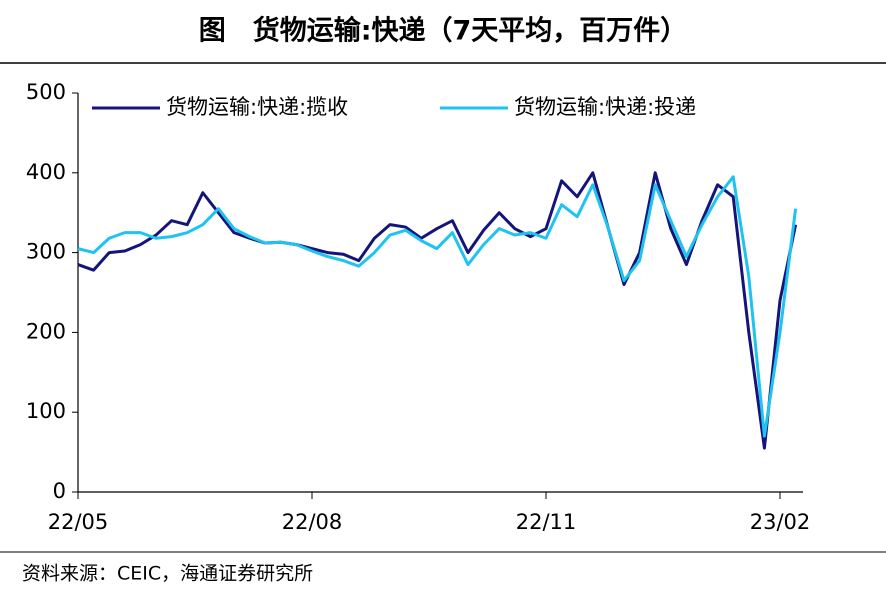  What do you see at coordinates (443, 31) in the screenshot?
I see `chart-title: 图 货物运输:快递（7天平均，百万件）` at bounding box center [443, 31].